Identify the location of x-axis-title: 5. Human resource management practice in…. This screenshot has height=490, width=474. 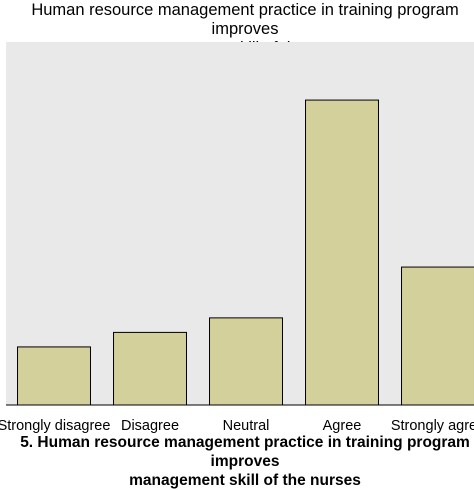
(245, 461).